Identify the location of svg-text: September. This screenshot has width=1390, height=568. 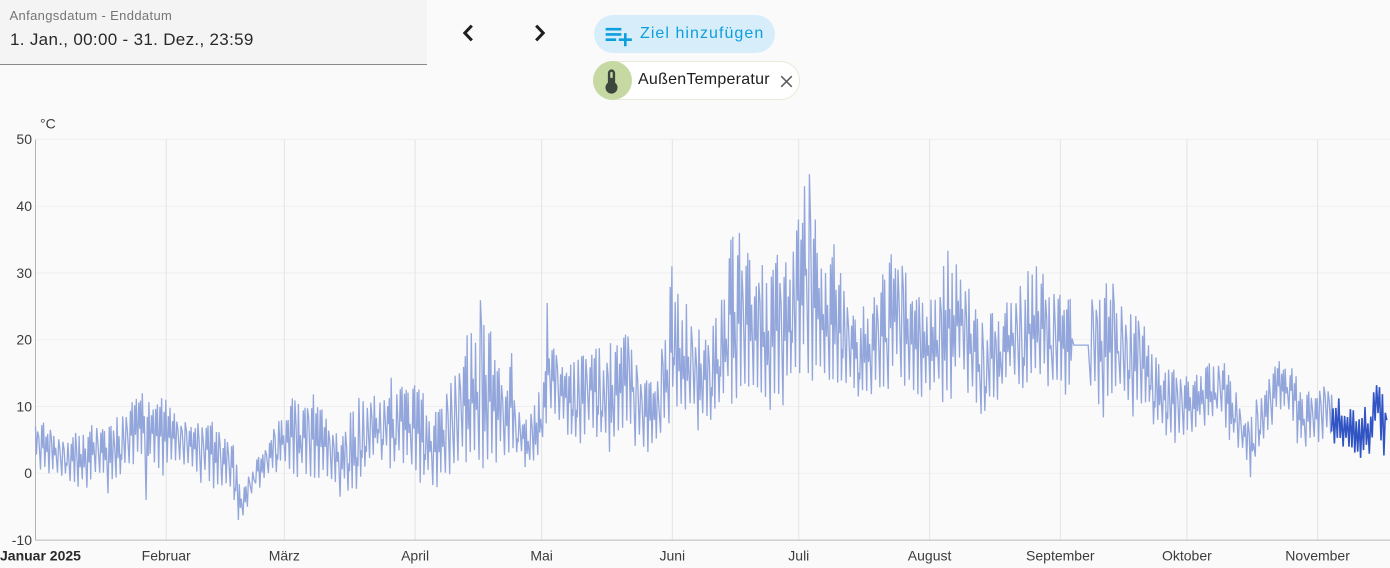
(1060, 556).